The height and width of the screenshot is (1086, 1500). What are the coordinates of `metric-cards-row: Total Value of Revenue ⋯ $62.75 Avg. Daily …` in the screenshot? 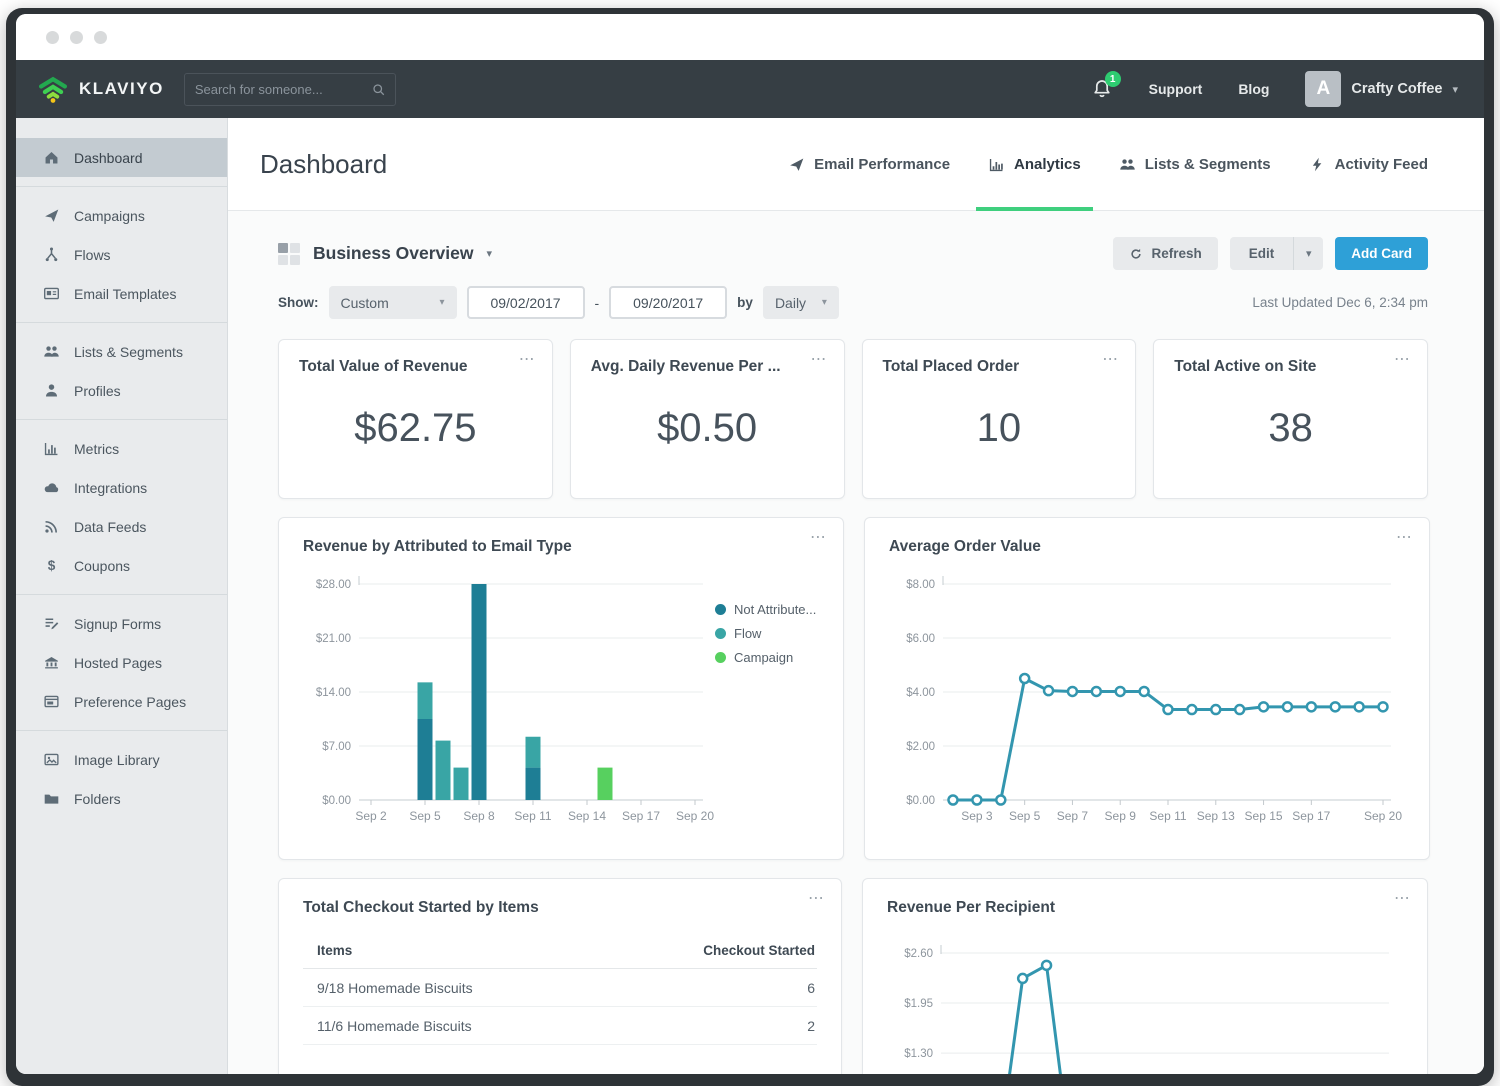 It's located at (853, 419).